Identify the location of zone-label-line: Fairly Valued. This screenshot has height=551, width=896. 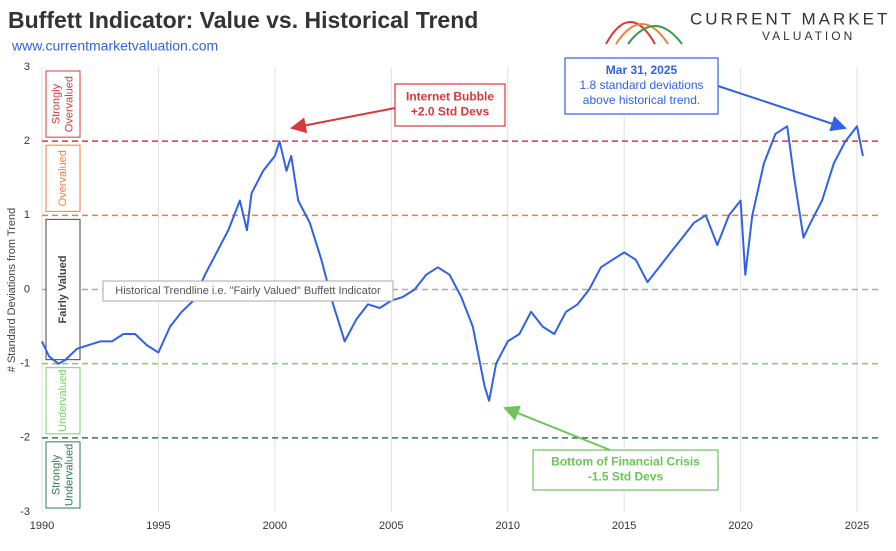
(63, 290).